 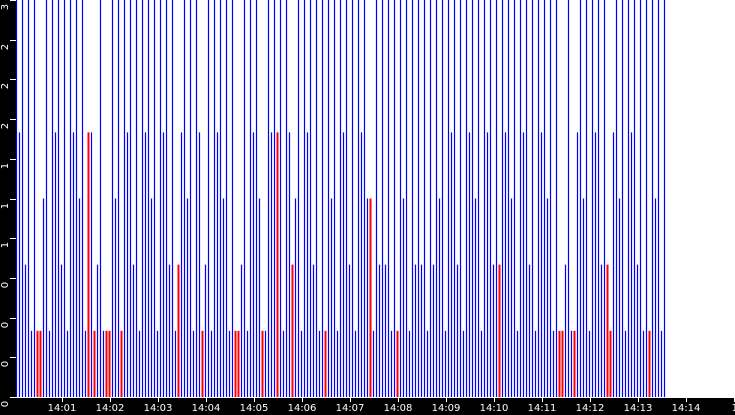 What do you see at coordinates (638, 408) in the screenshot?
I see `x-tick-label: 14:13` at bounding box center [638, 408].